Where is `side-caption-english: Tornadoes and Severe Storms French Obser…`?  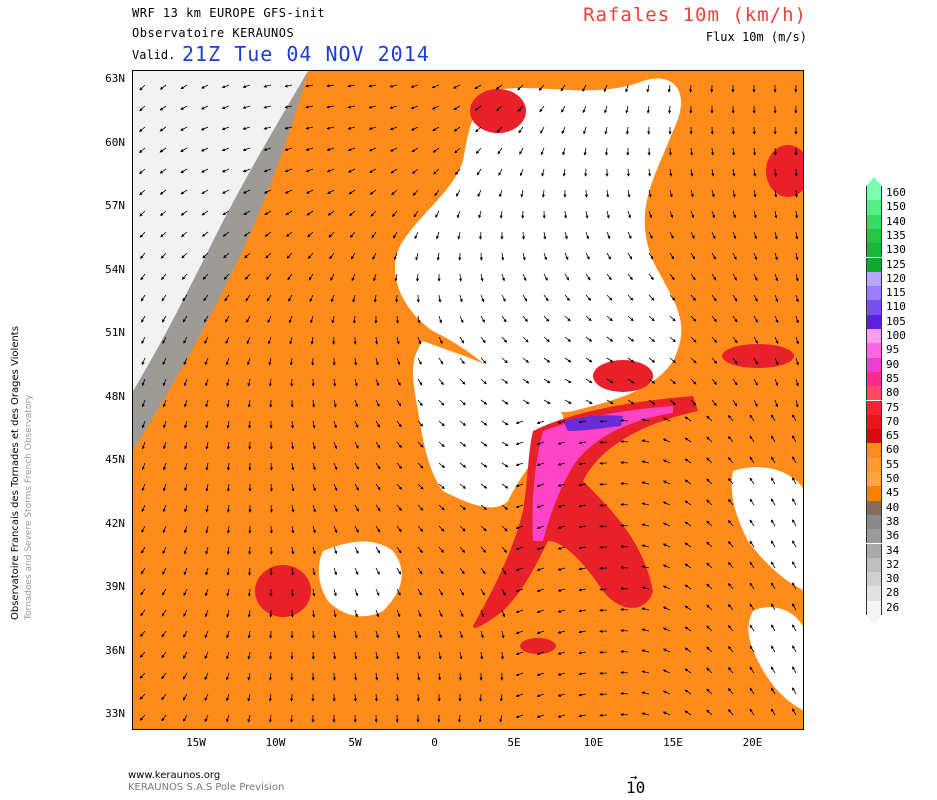
side-caption-english: Tornadoes and Severe Storms French Obser… is located at coordinates (29, 507).